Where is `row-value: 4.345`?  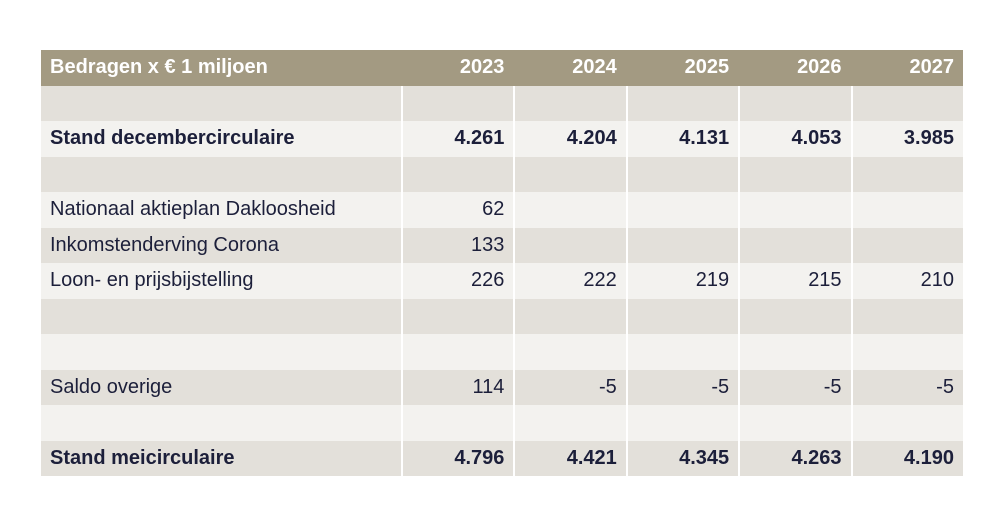 row-value: 4.345 is located at coordinates (681, 458).